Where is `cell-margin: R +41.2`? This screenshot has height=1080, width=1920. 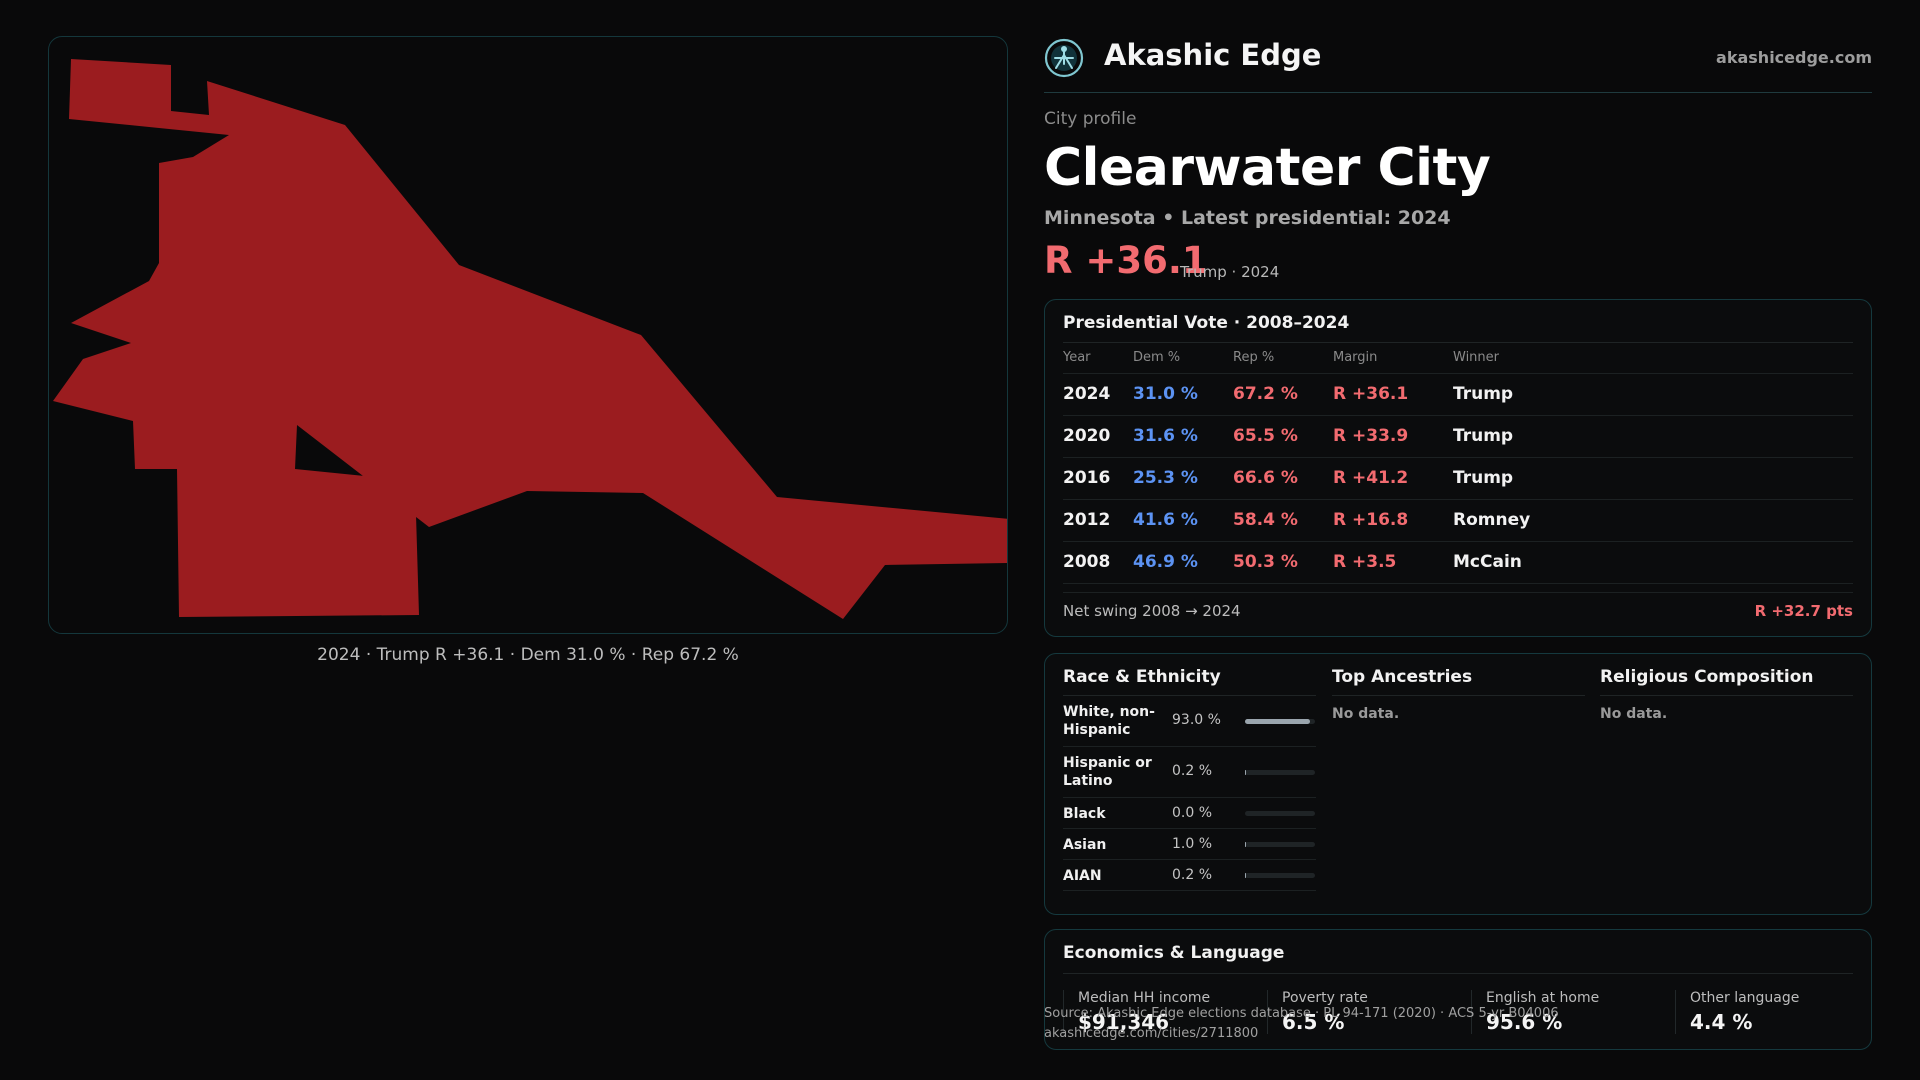 cell-margin: R +41.2 is located at coordinates (1393, 478).